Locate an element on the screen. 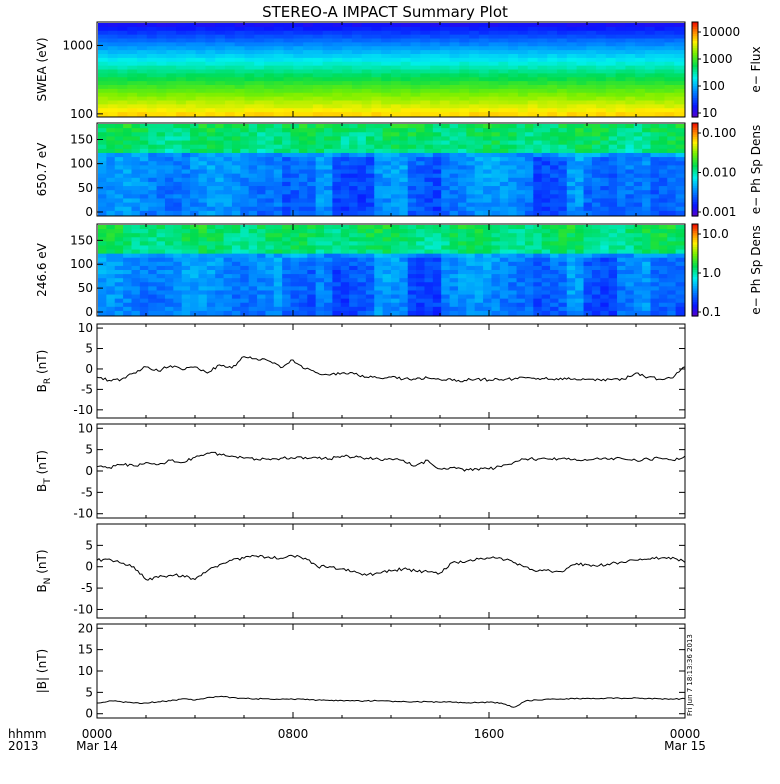 The width and height of the screenshot is (780, 784). y-axis-label-main: B is located at coordinates (42, 388).